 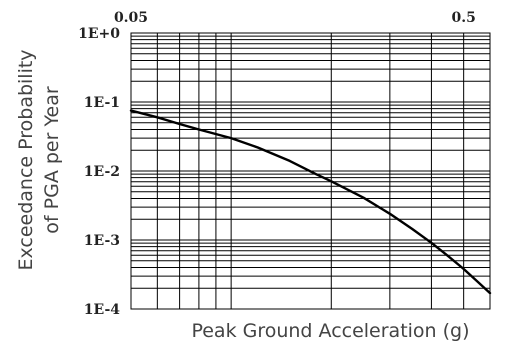 I want to click on x-tick-label: 0.05, so click(x=131, y=18).